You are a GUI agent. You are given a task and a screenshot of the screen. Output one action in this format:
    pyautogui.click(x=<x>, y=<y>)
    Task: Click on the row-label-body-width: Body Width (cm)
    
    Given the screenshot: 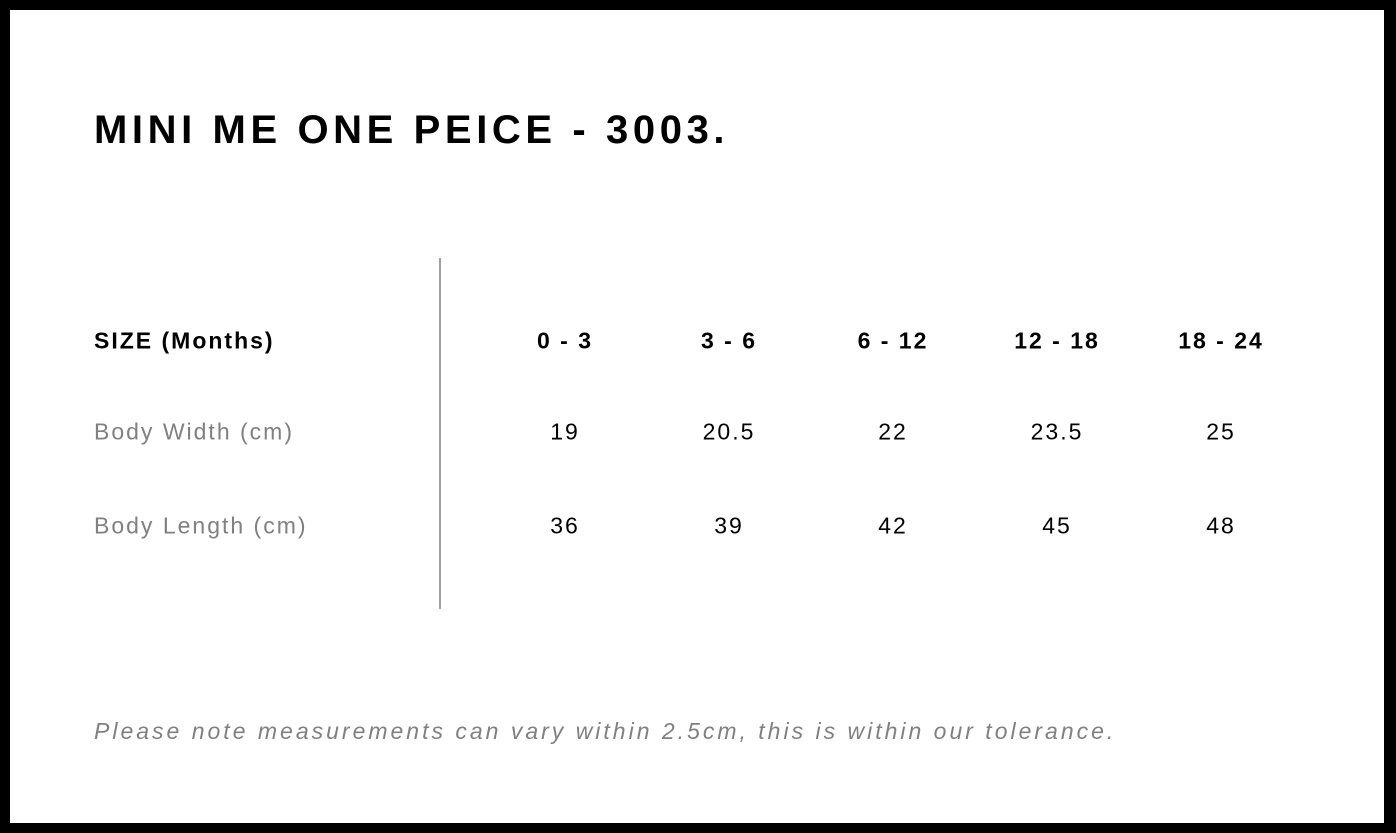 What is the action you would take?
    pyautogui.click(x=194, y=431)
    